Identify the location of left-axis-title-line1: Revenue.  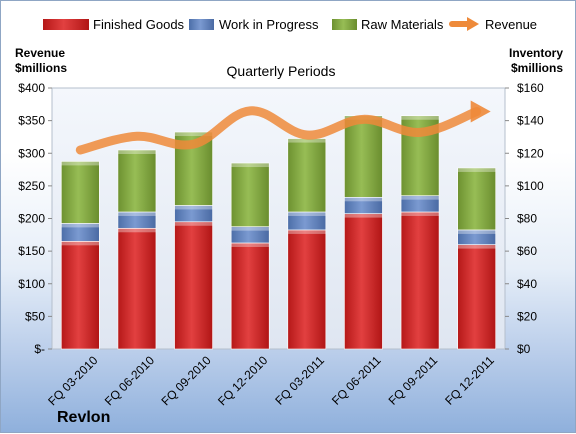
(40, 53).